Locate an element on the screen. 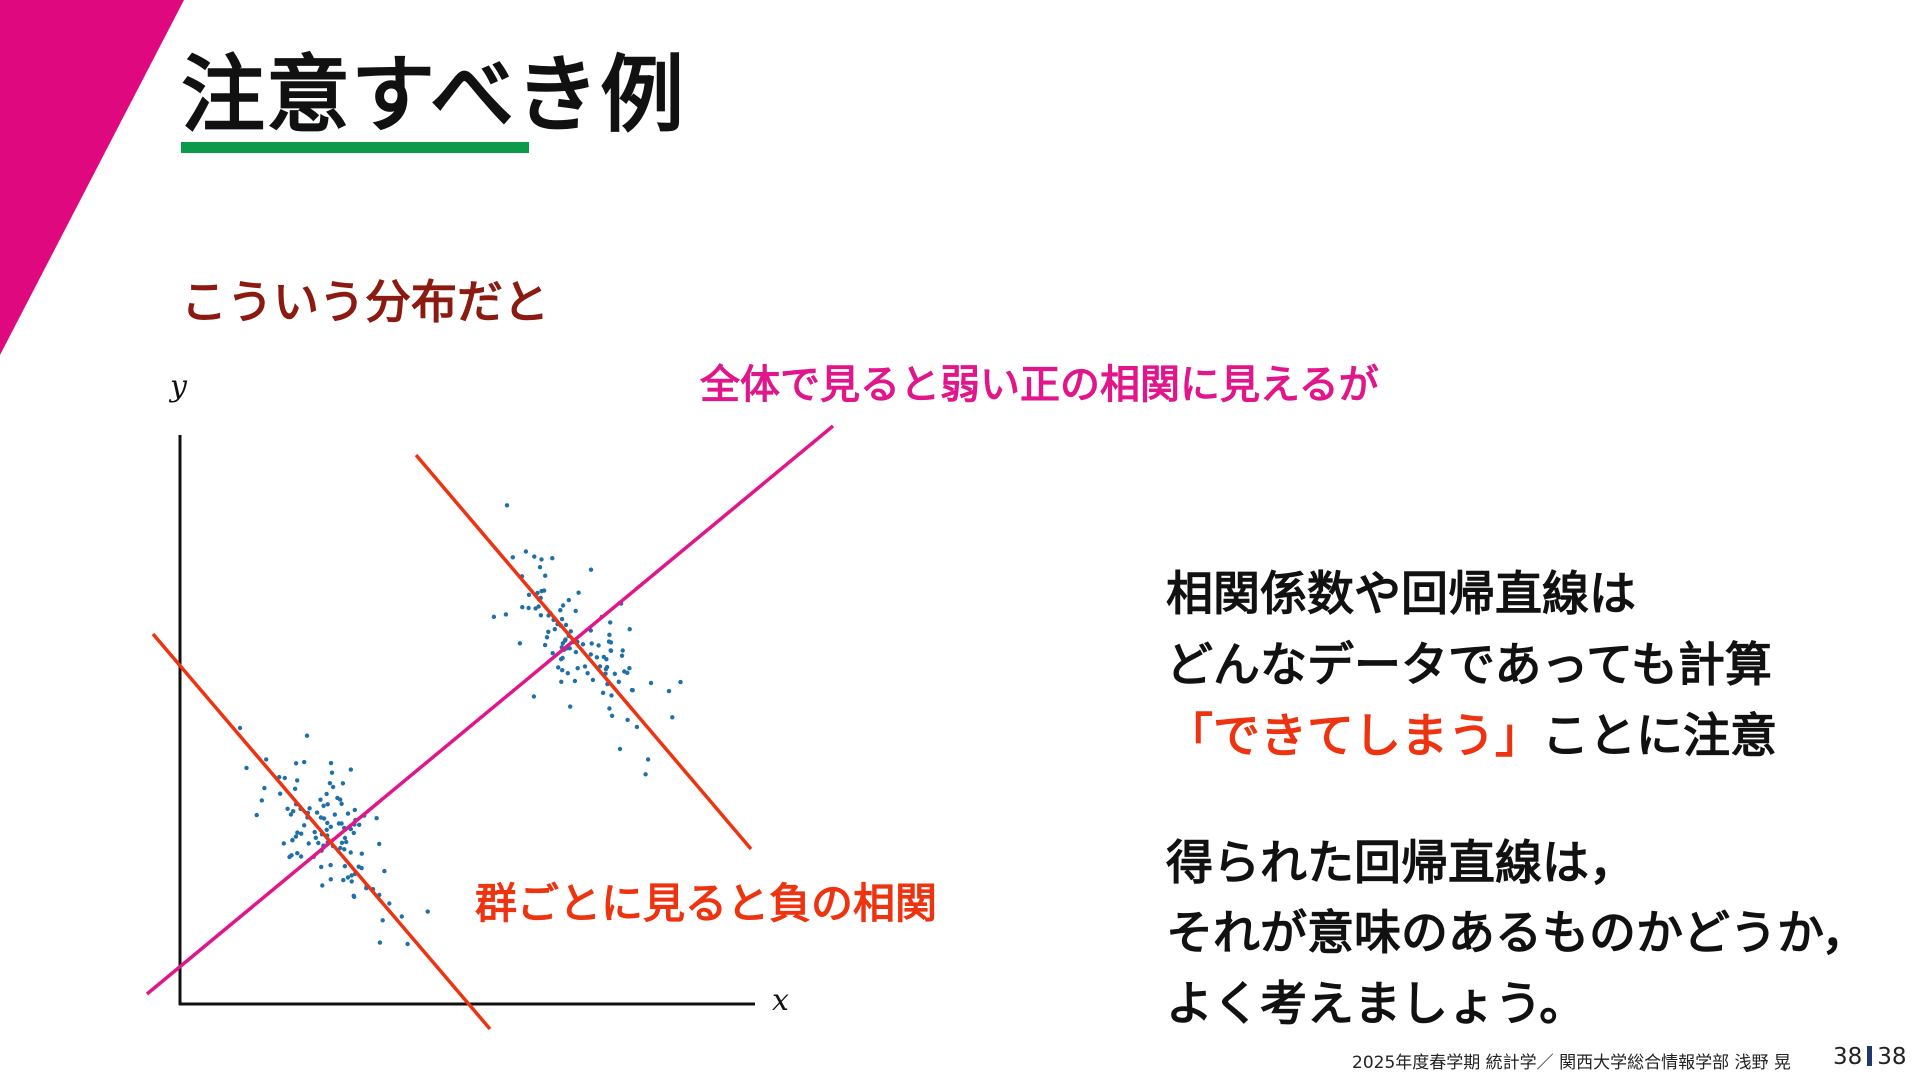 The image size is (1920, 1080). highlight-text: 「できてしまう」 is located at coordinates (1354, 736).